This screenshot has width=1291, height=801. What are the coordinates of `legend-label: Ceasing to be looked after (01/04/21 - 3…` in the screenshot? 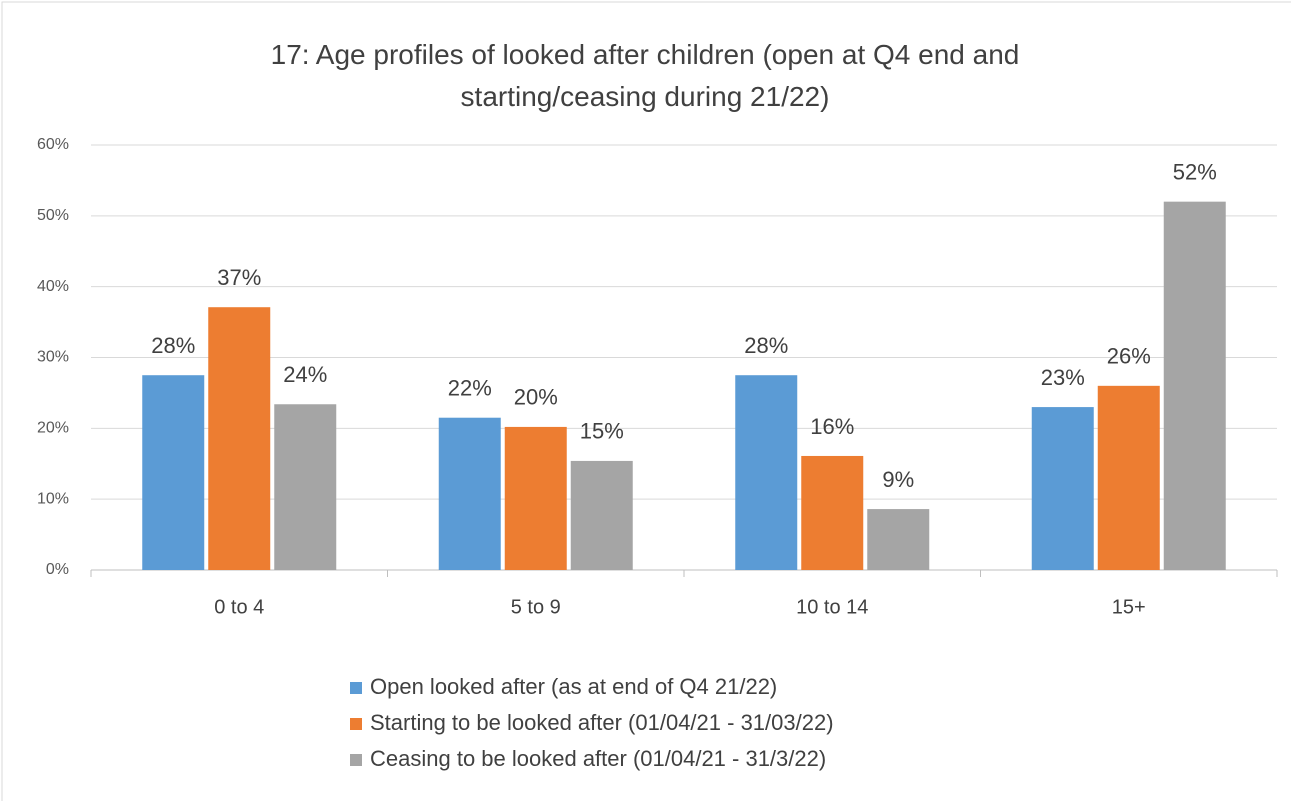 It's located at (598, 758).